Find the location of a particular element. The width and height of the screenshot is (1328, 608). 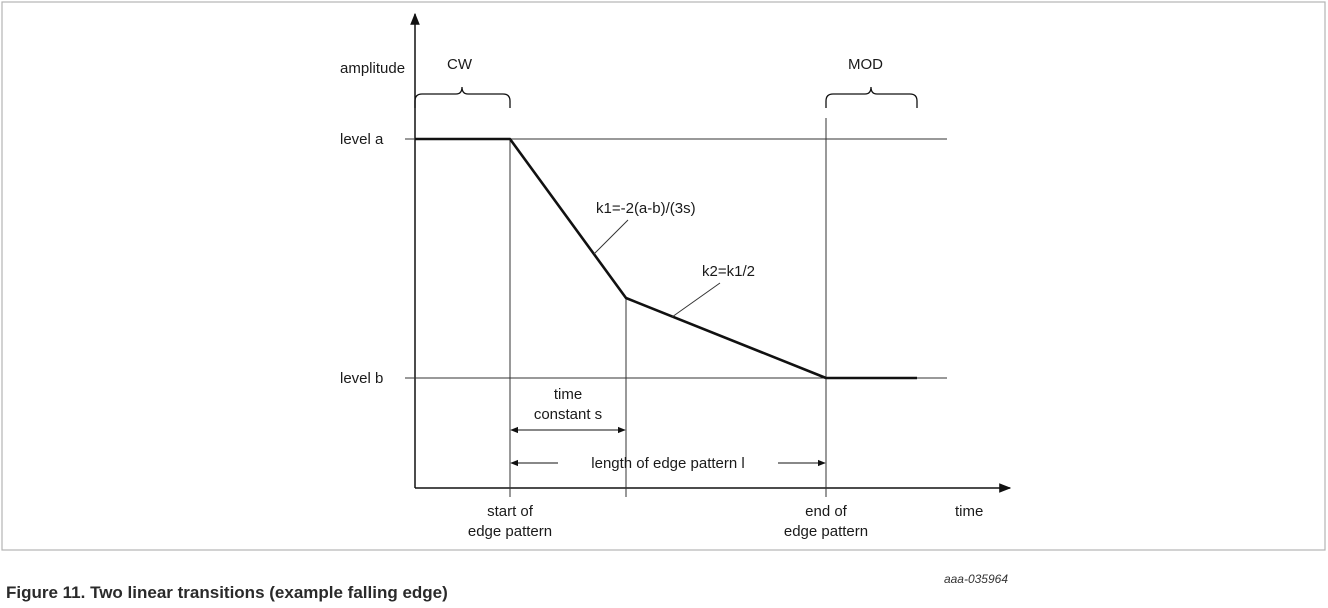

k1-slope-label: k1=-2(a-b)/(3s) is located at coordinates (646, 208).